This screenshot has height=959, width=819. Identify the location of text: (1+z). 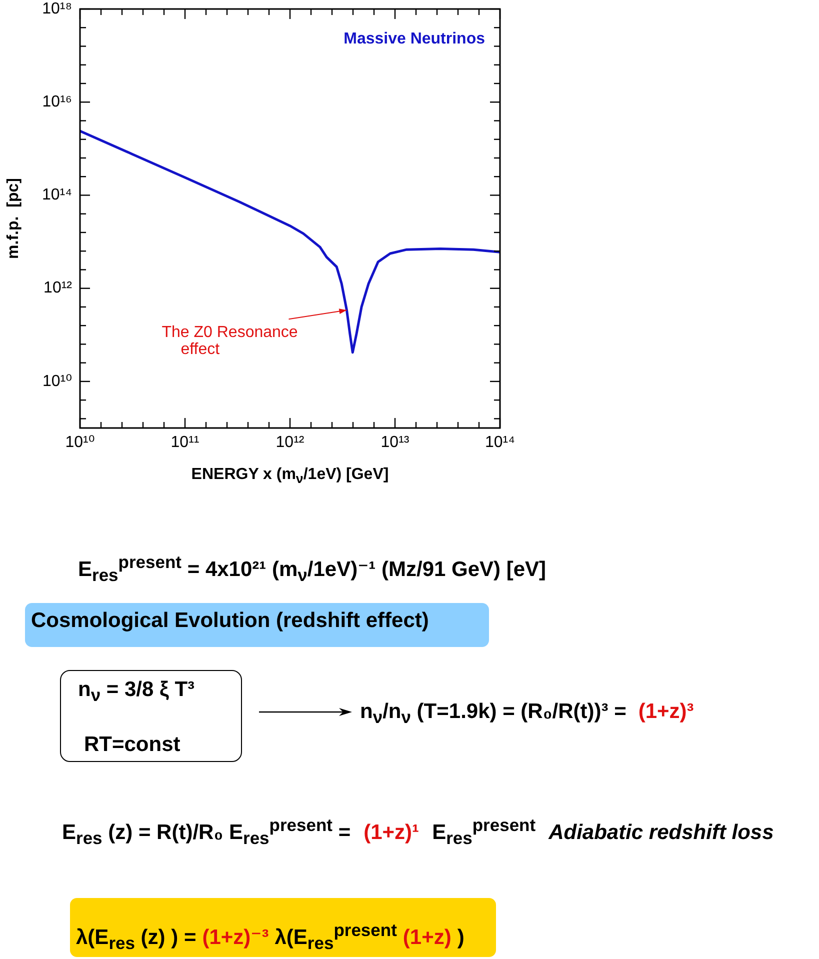
(427, 938).